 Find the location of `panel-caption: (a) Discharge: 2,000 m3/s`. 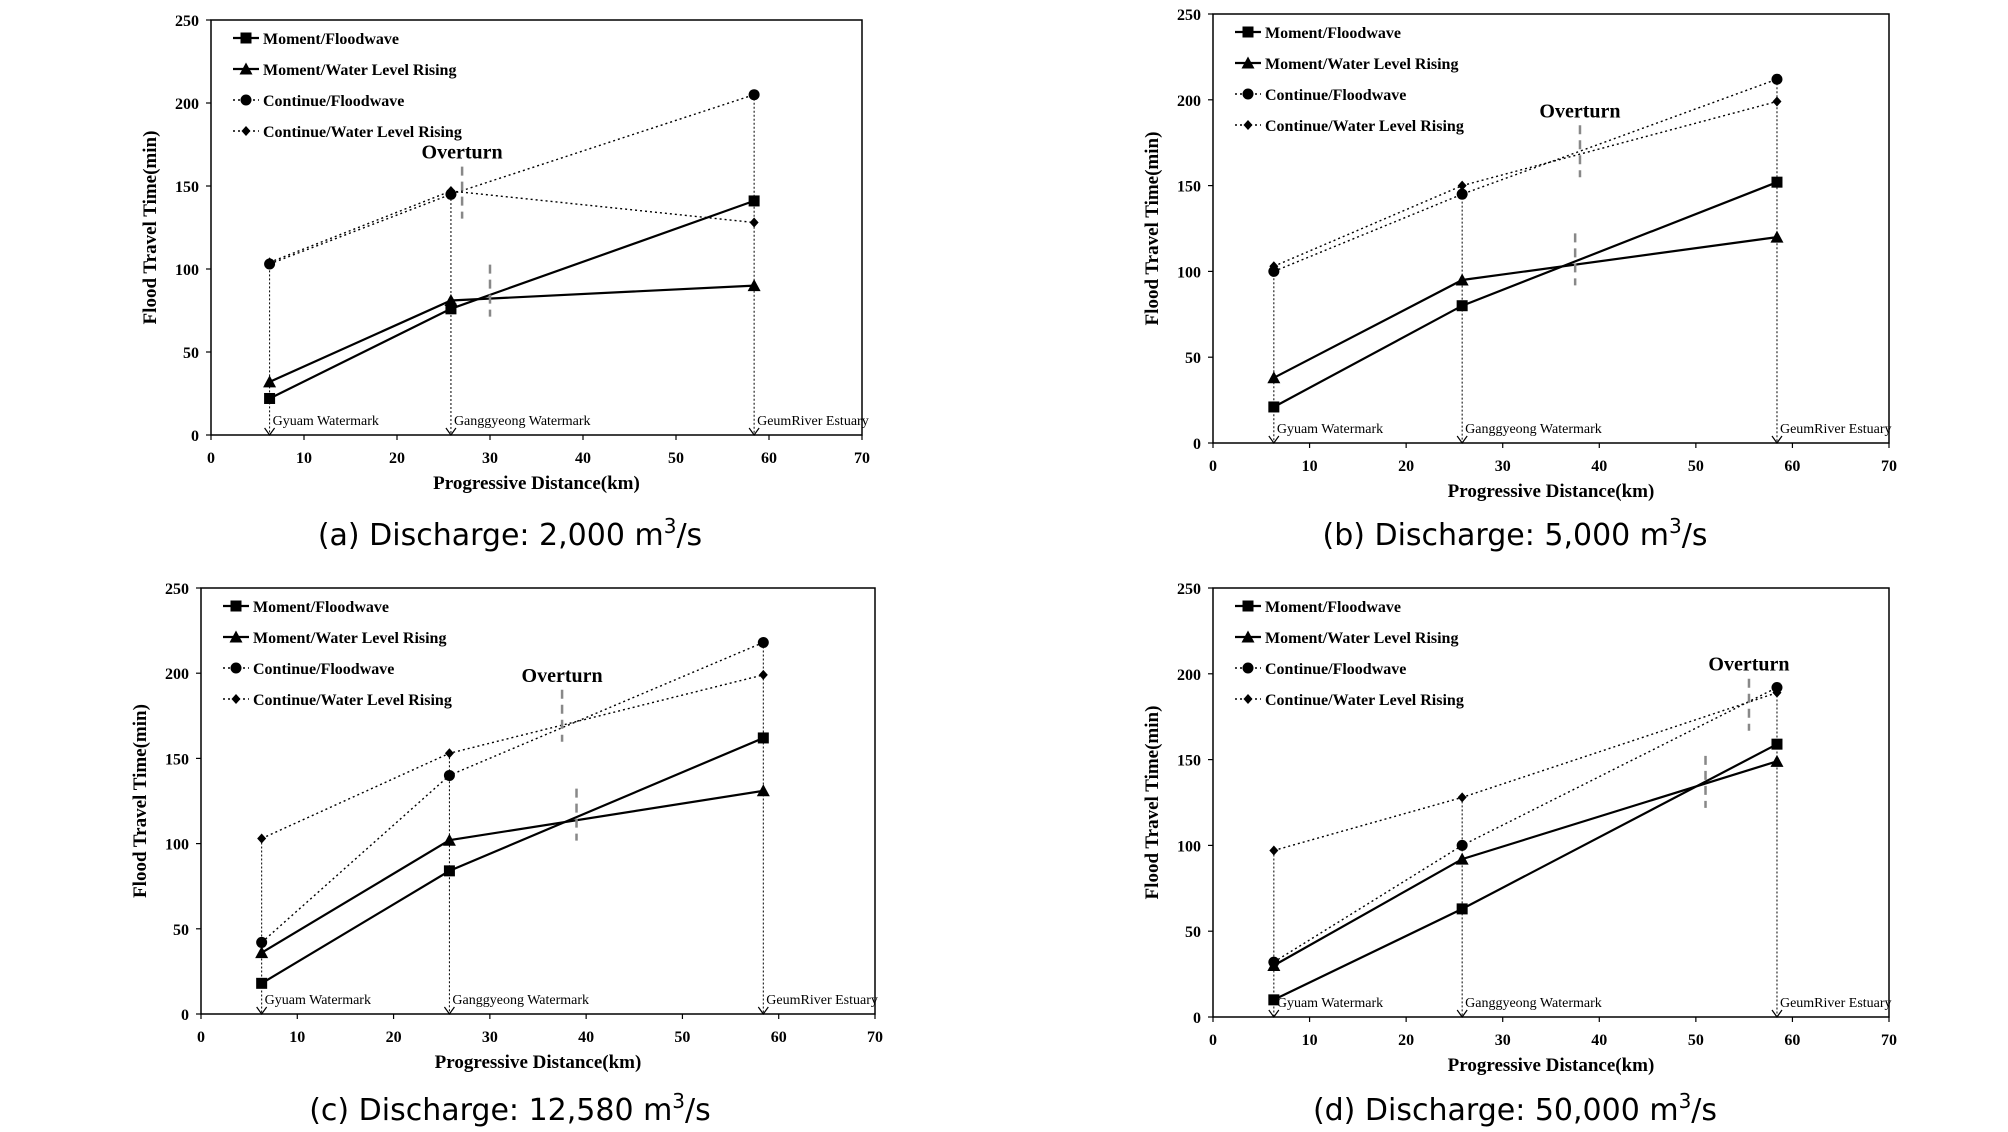

panel-caption: (a) Discharge: 2,000 m3/s is located at coordinates (510, 533).